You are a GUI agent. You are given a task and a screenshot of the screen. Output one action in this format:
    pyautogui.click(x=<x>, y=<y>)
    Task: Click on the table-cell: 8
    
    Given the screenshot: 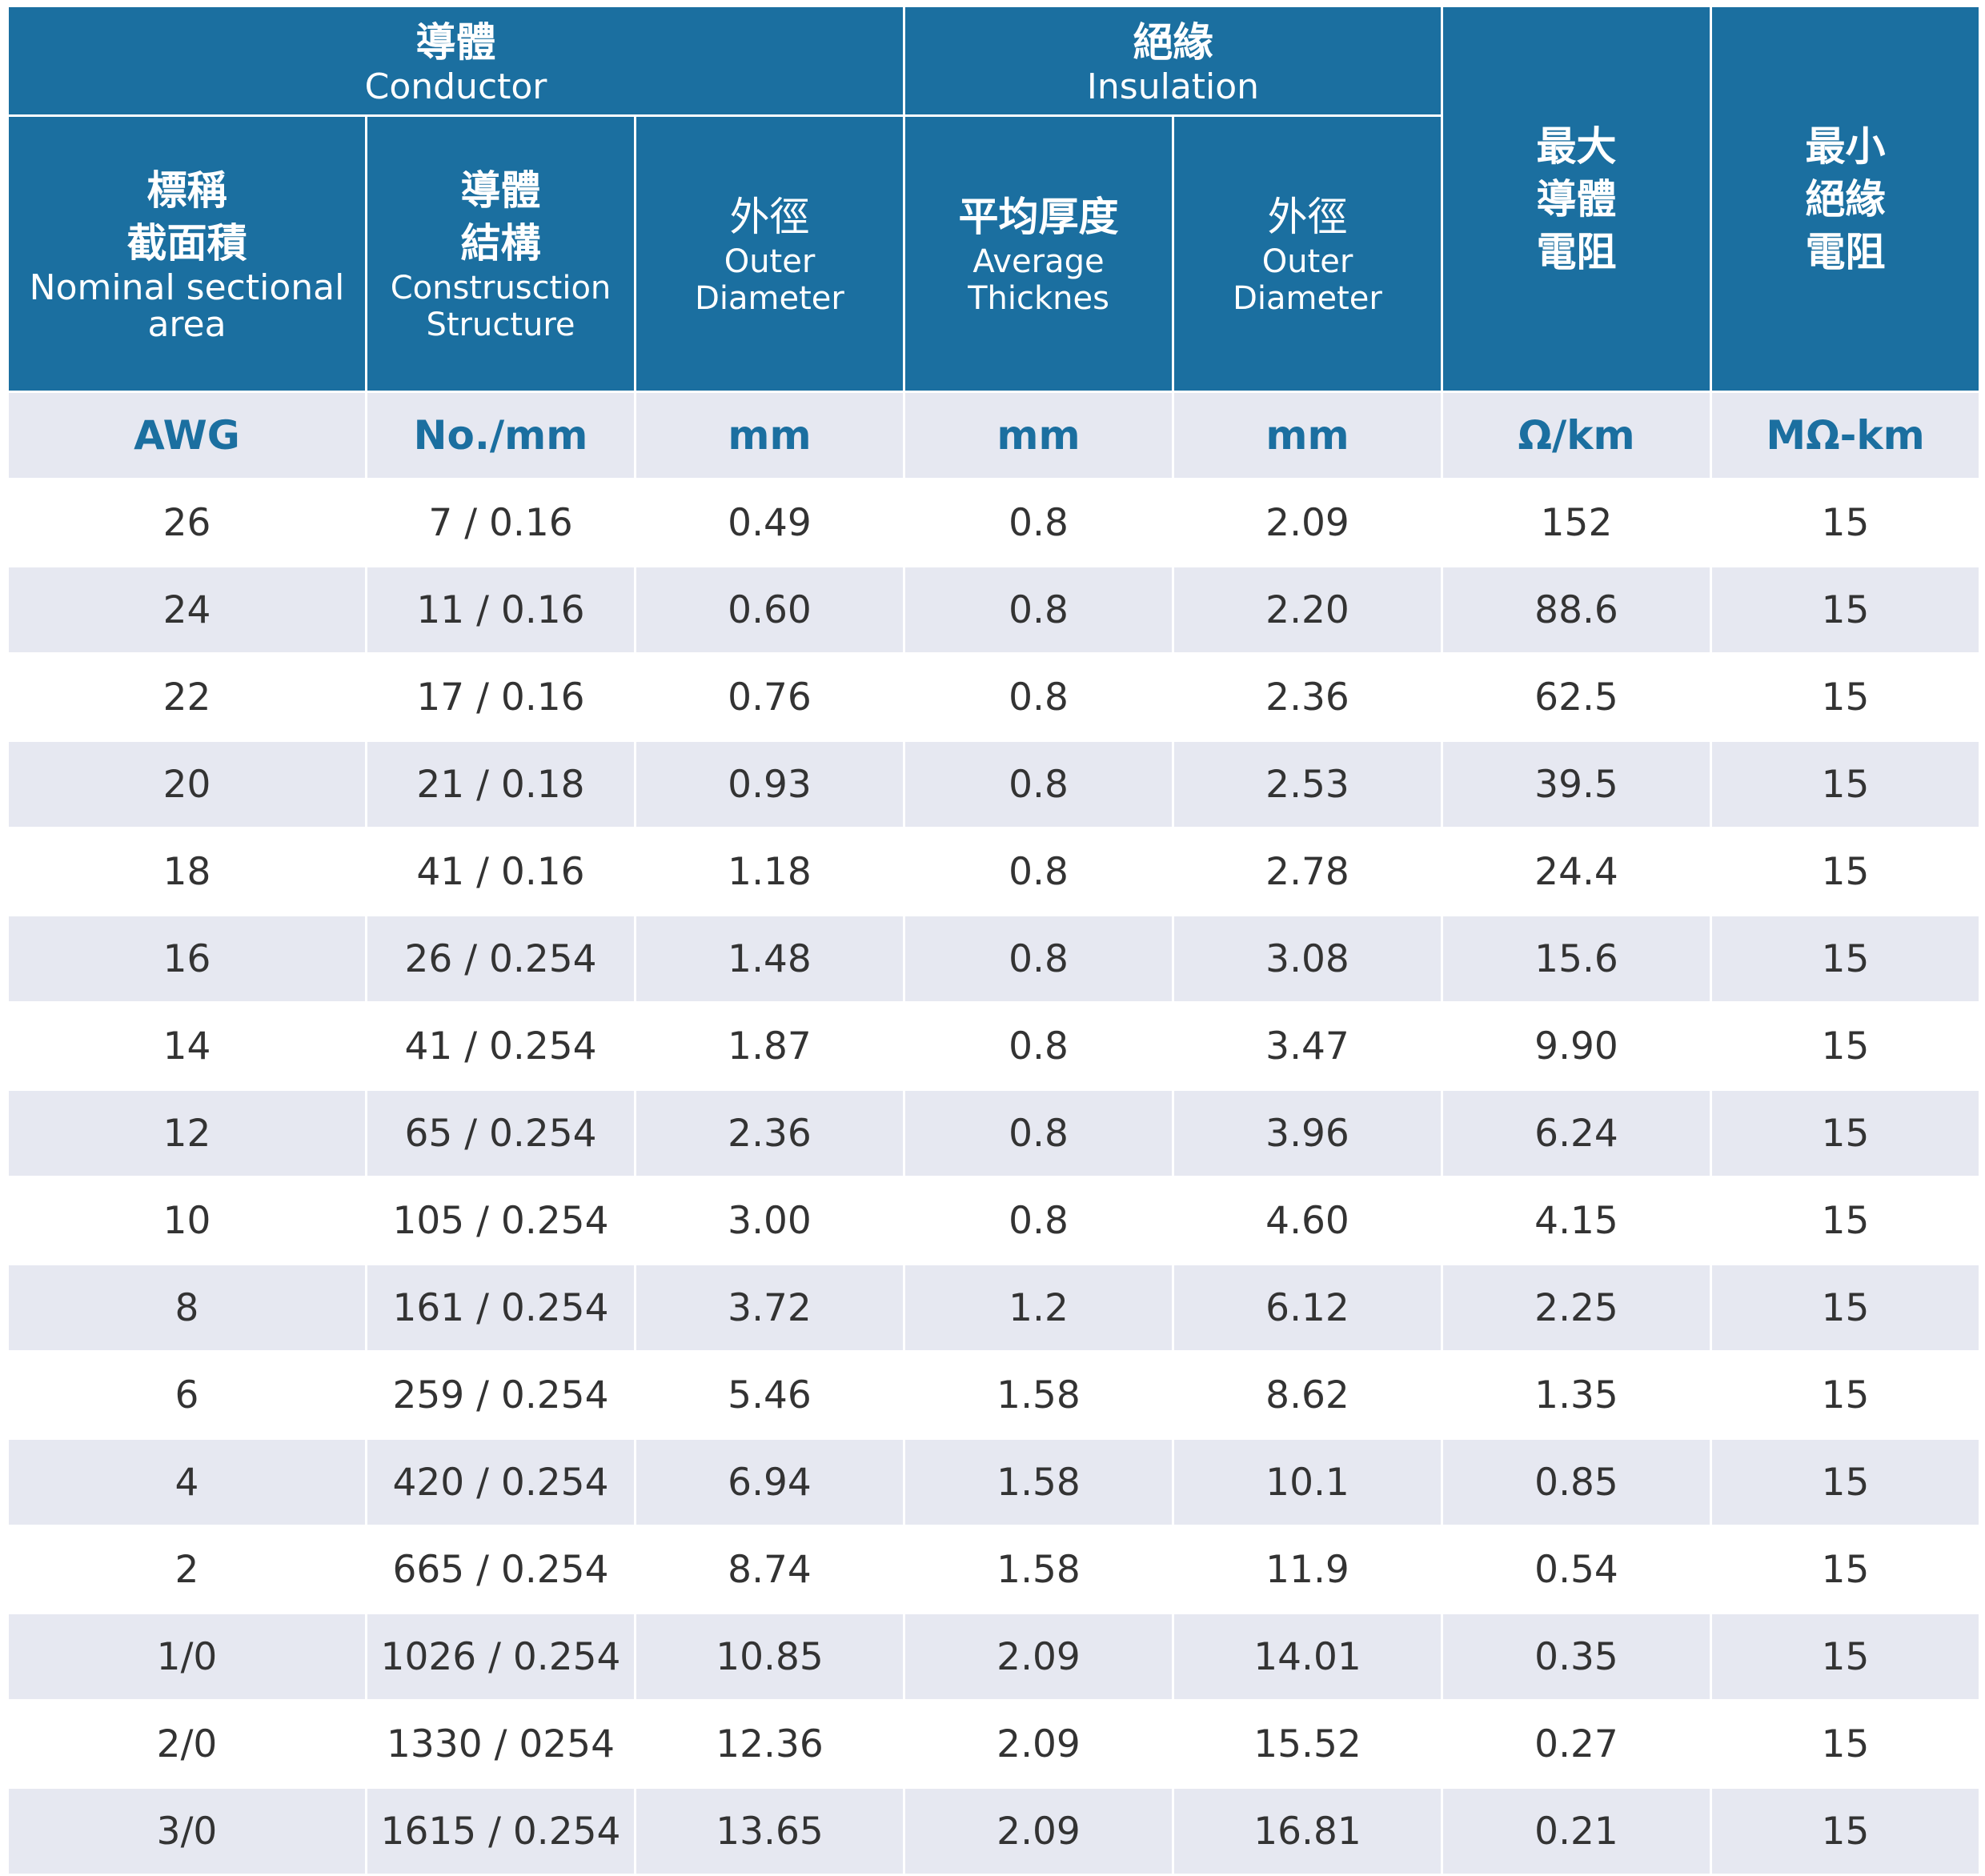 What is the action you would take?
    pyautogui.click(x=186, y=1308)
    